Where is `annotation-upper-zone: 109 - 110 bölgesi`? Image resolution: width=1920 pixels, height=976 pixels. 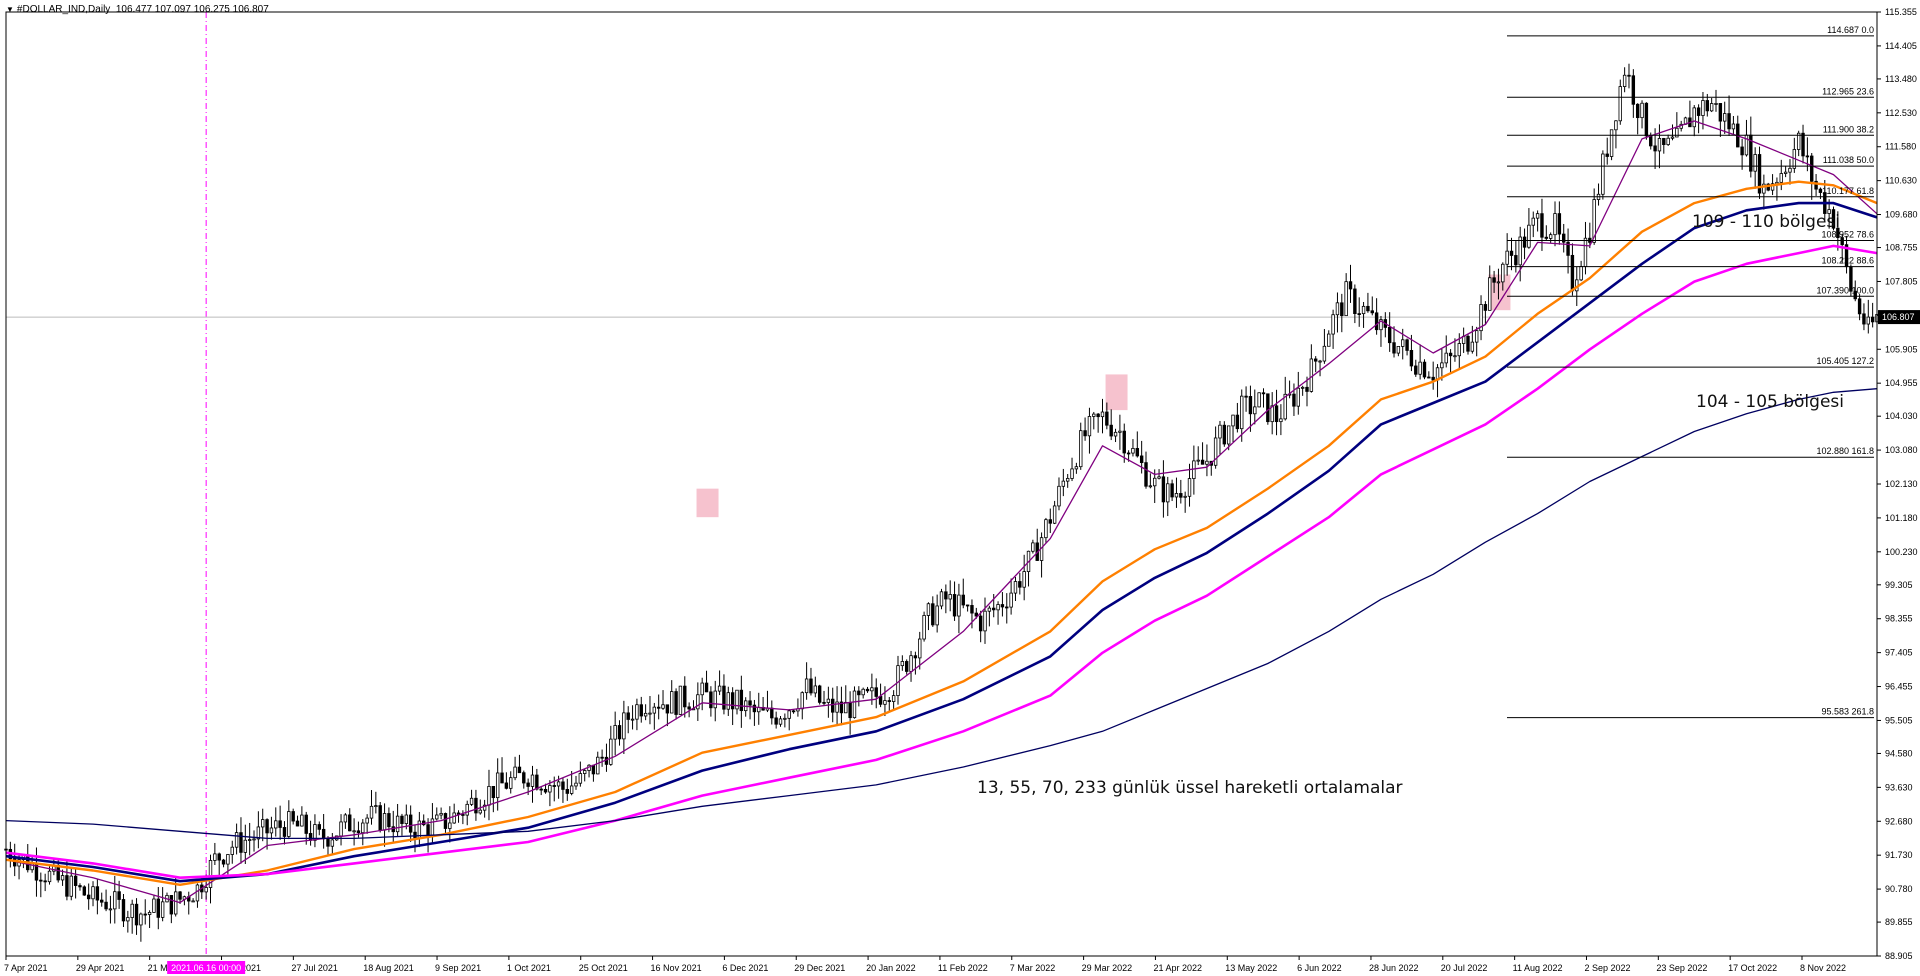
annotation-upper-zone: 109 - 110 bölgesi is located at coordinates (1766, 222).